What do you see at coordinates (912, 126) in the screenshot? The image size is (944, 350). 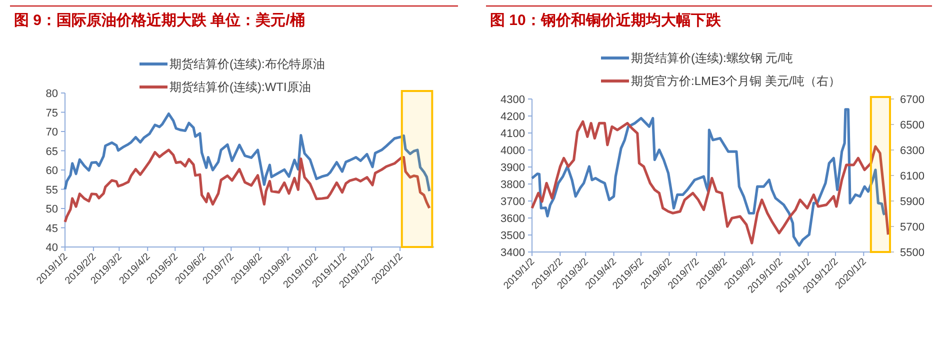 I see `y2-tick-label: 6500` at bounding box center [912, 126].